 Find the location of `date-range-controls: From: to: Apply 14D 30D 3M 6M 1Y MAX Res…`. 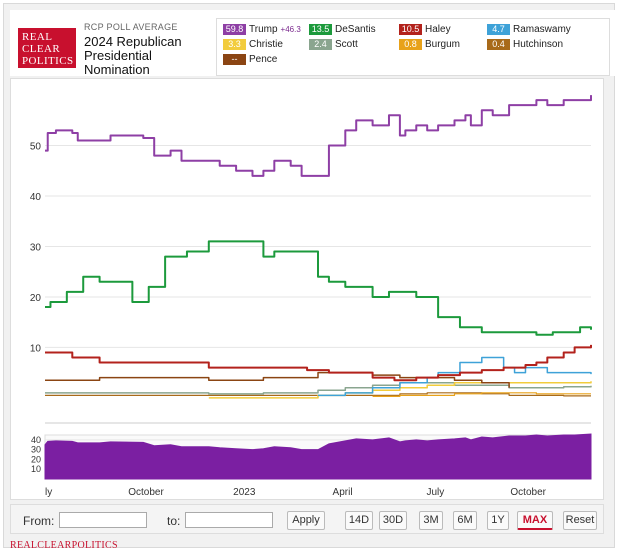

date-range-controls: From: to: Apply 14D 30D 3M 6M 1Y MAX Res… is located at coordinates (307, 519).